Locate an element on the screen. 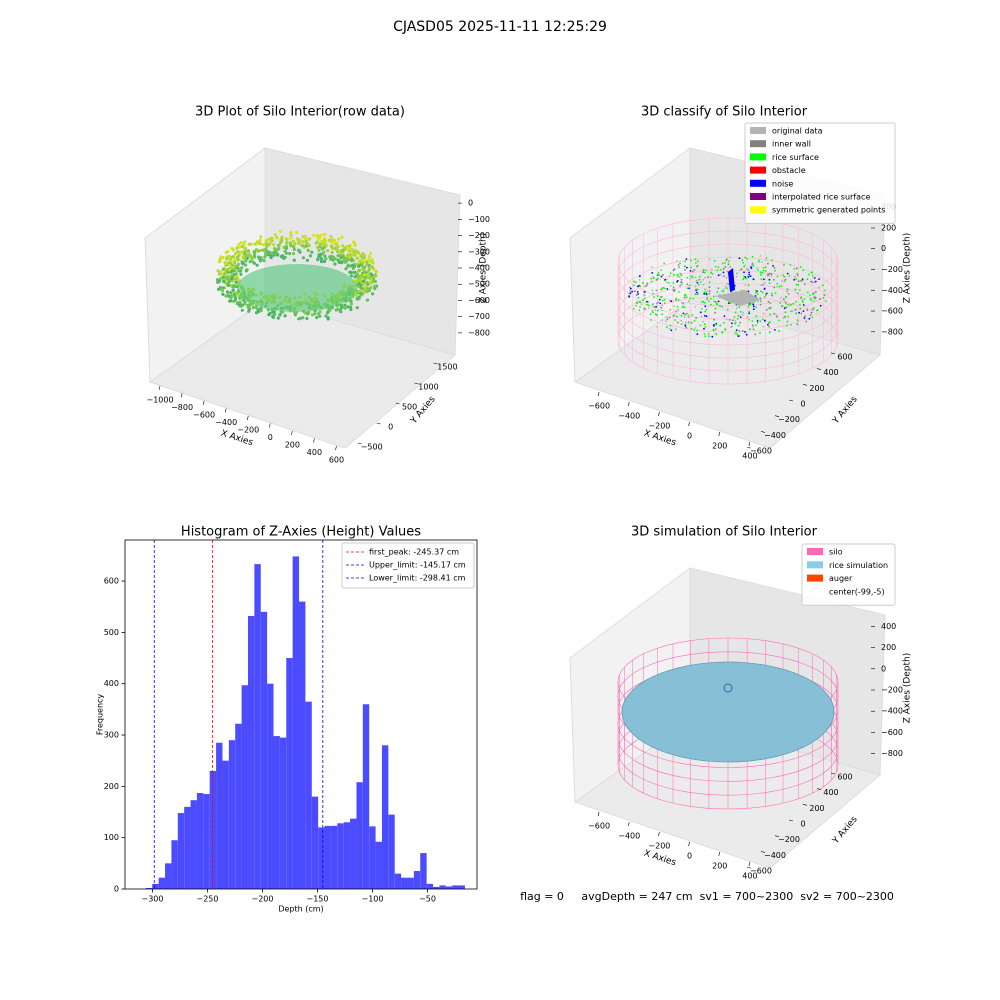 The height and width of the screenshot is (1000, 1000). y-tick-label: 500 is located at coordinates (111, 632).